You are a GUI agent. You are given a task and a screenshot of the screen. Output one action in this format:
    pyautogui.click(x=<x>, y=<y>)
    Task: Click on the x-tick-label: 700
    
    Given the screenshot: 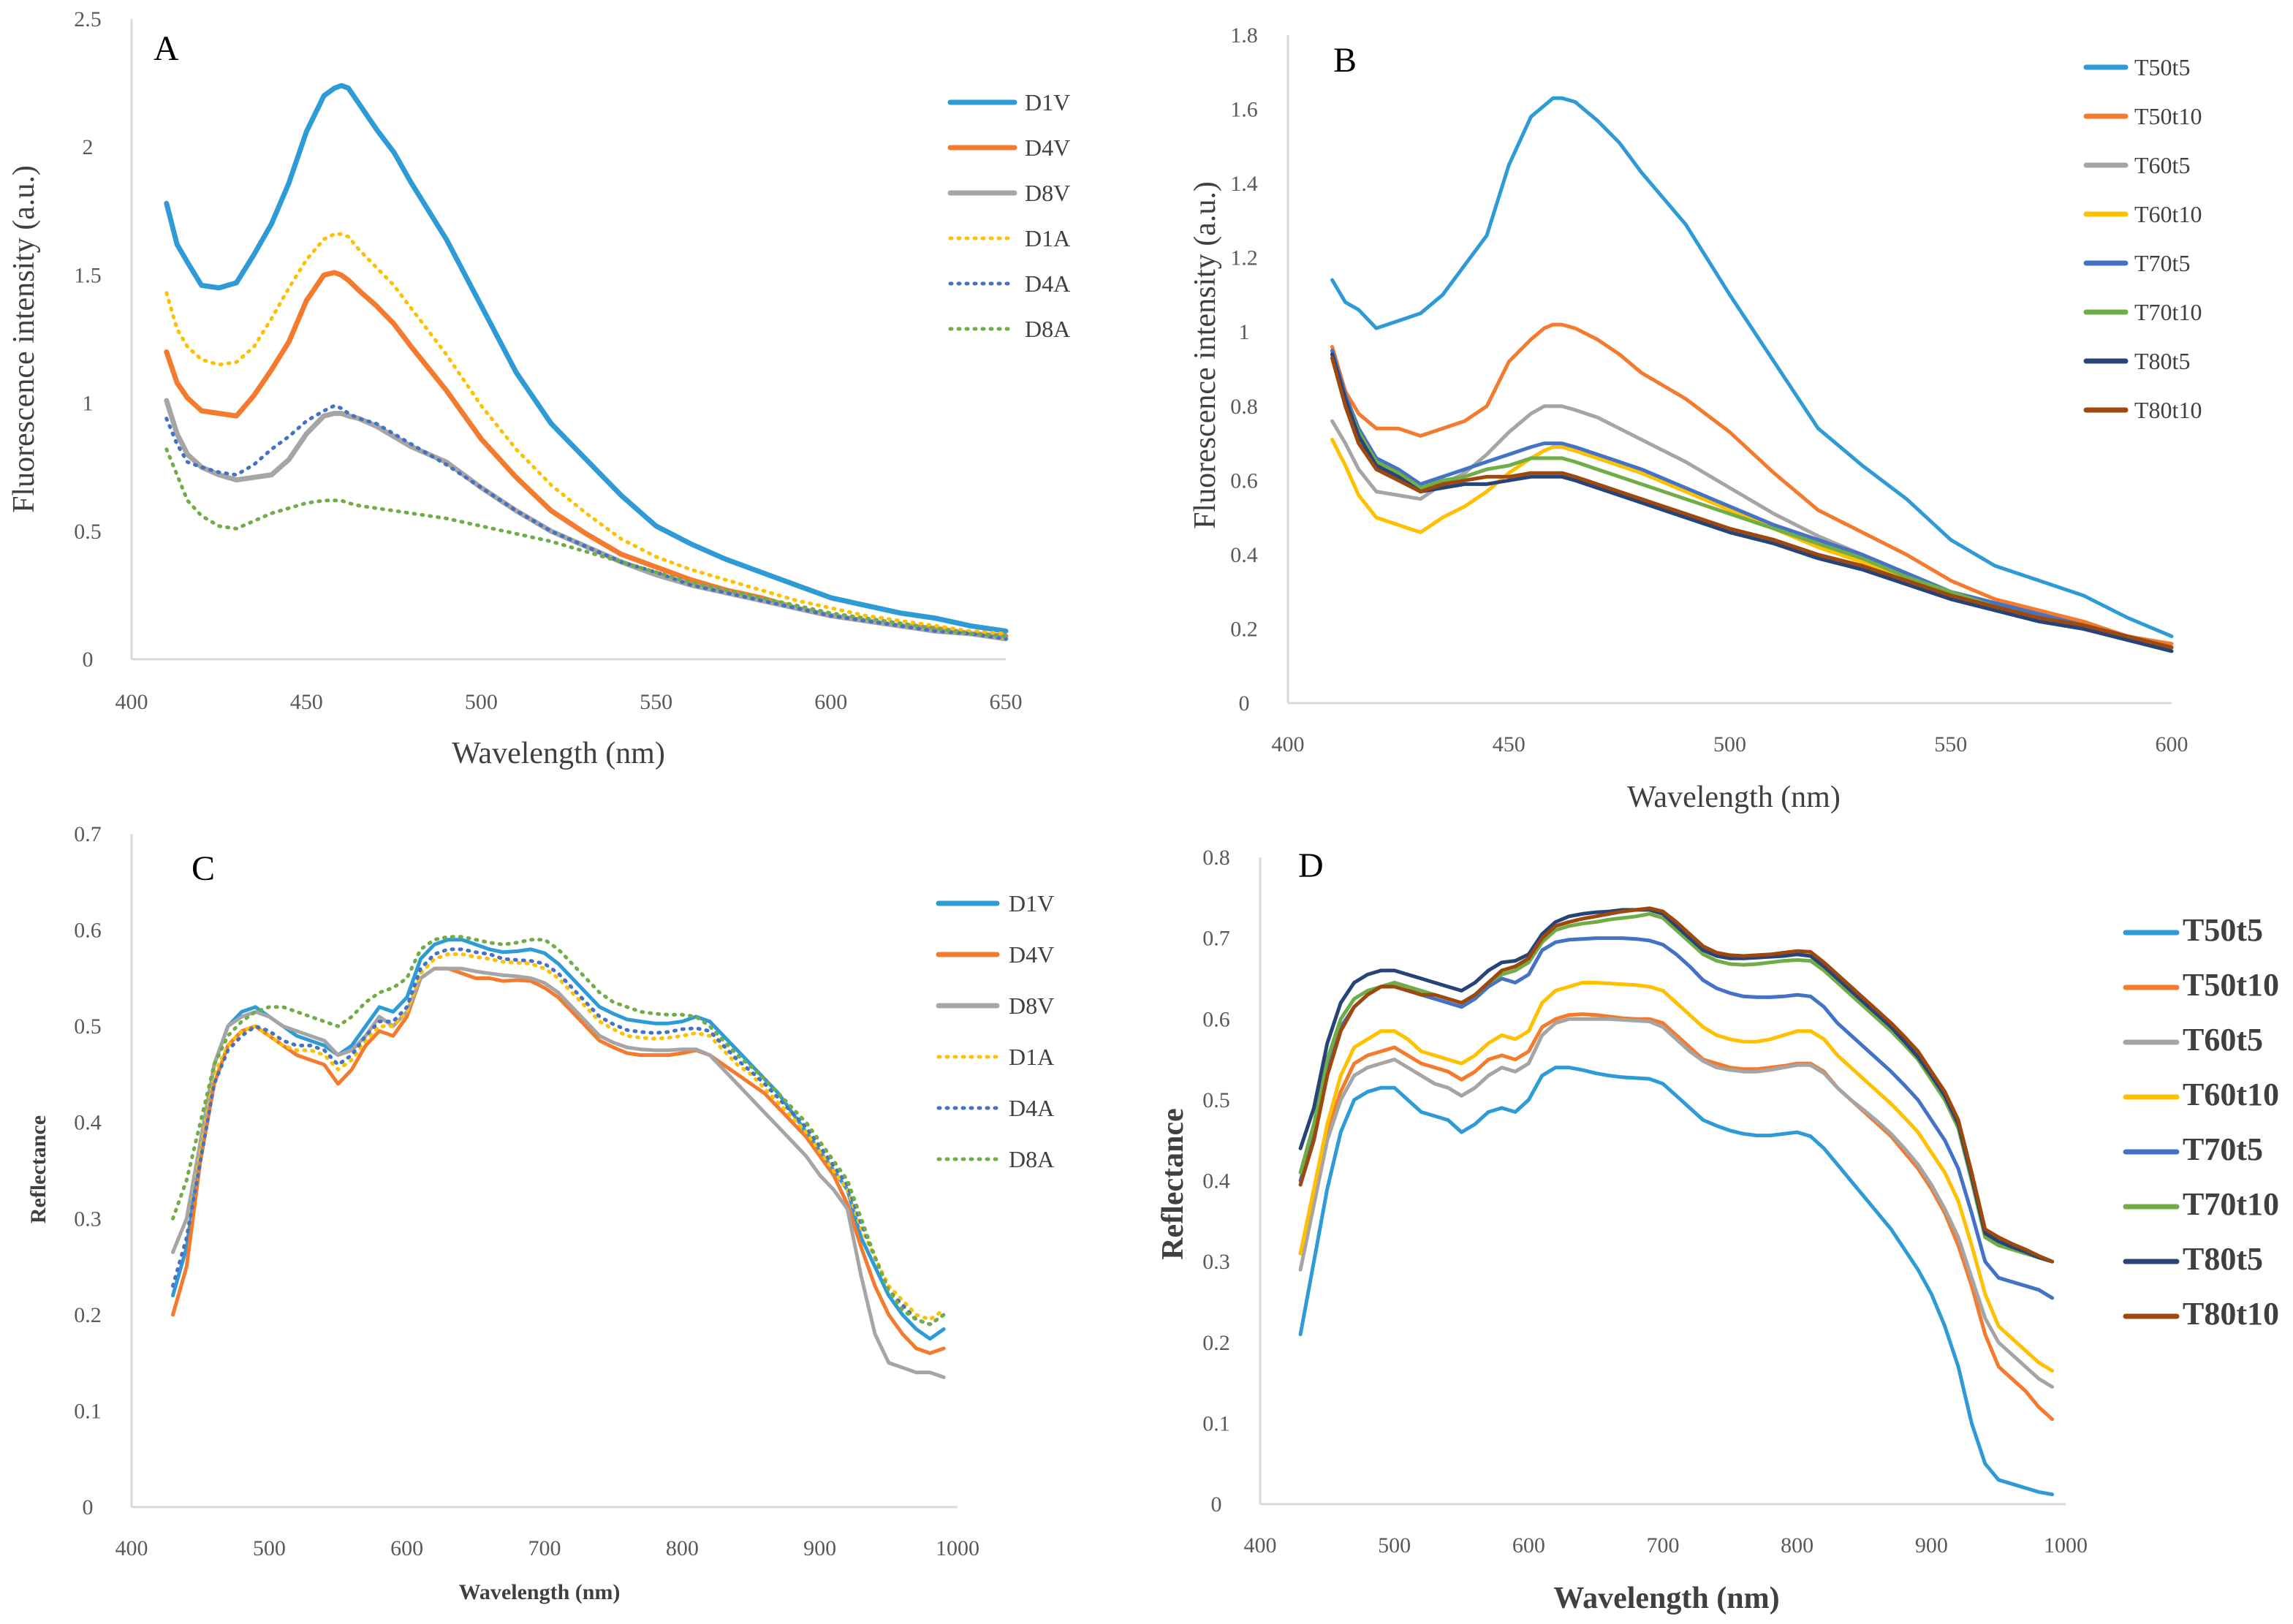 What is the action you would take?
    pyautogui.click(x=544, y=1548)
    